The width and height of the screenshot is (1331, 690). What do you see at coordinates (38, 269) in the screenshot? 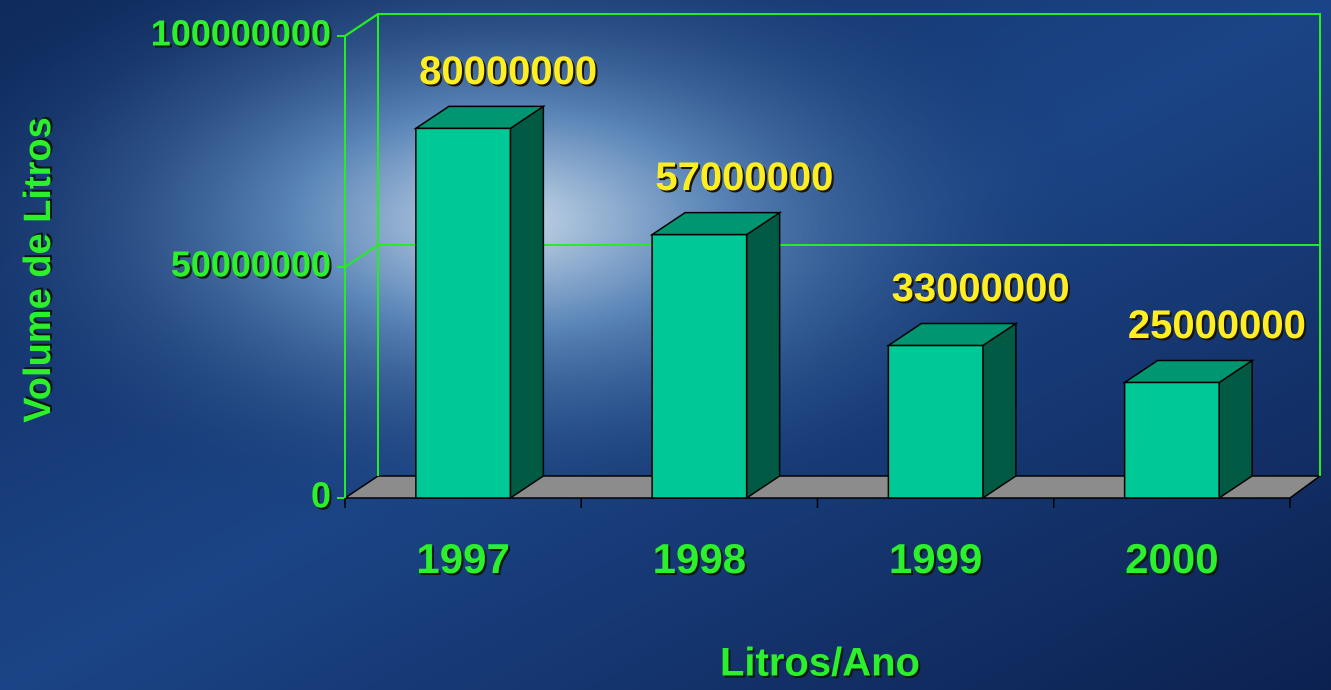
I see `y-axis-title: Volume de Litros` at bounding box center [38, 269].